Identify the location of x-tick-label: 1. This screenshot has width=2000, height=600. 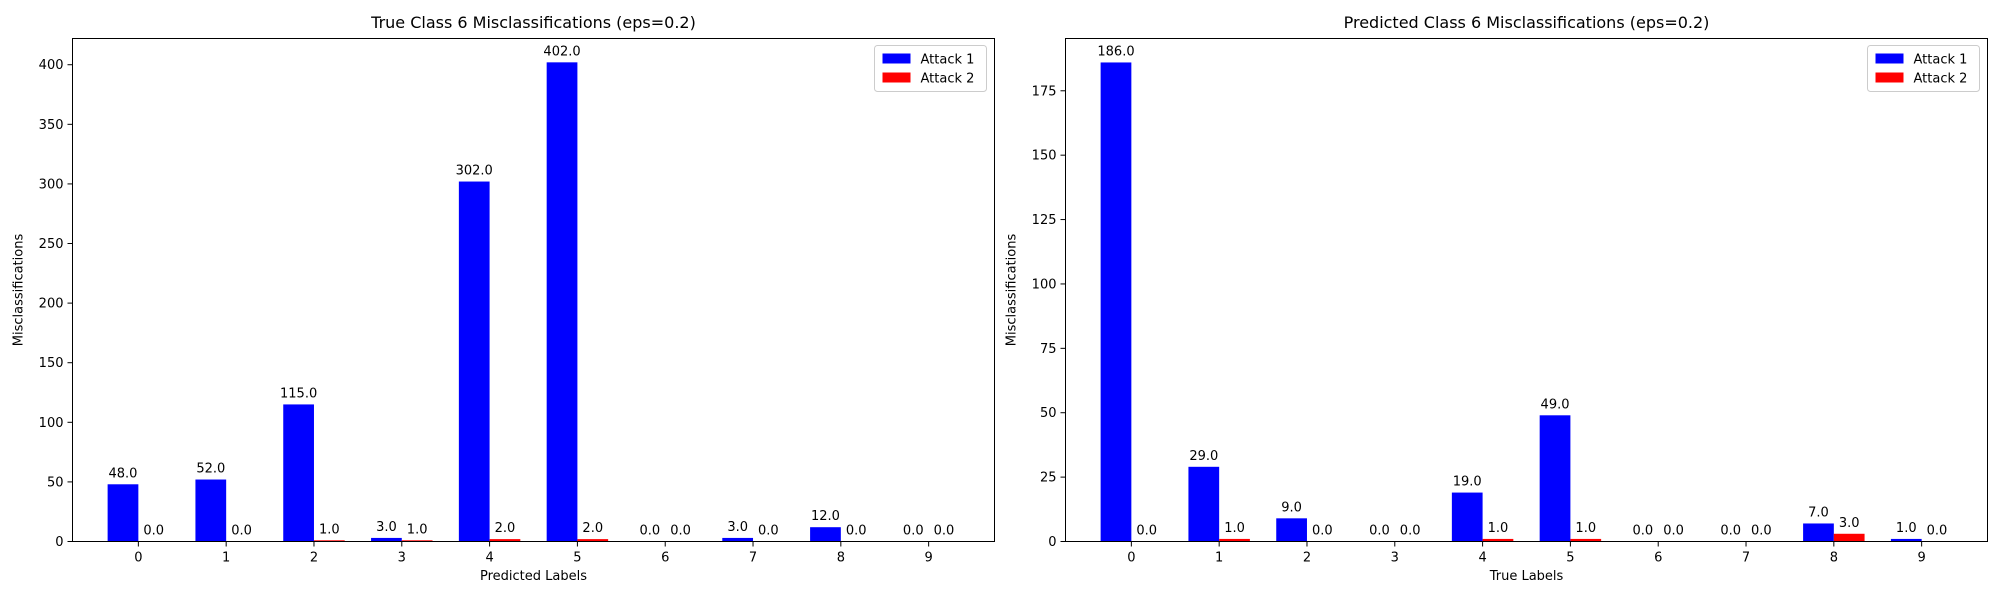
(1219, 558).